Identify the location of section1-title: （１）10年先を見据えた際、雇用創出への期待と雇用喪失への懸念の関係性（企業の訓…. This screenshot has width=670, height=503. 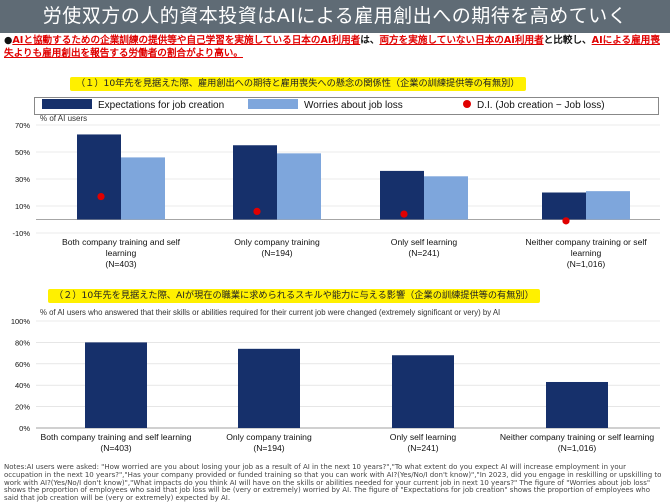
(298, 84).